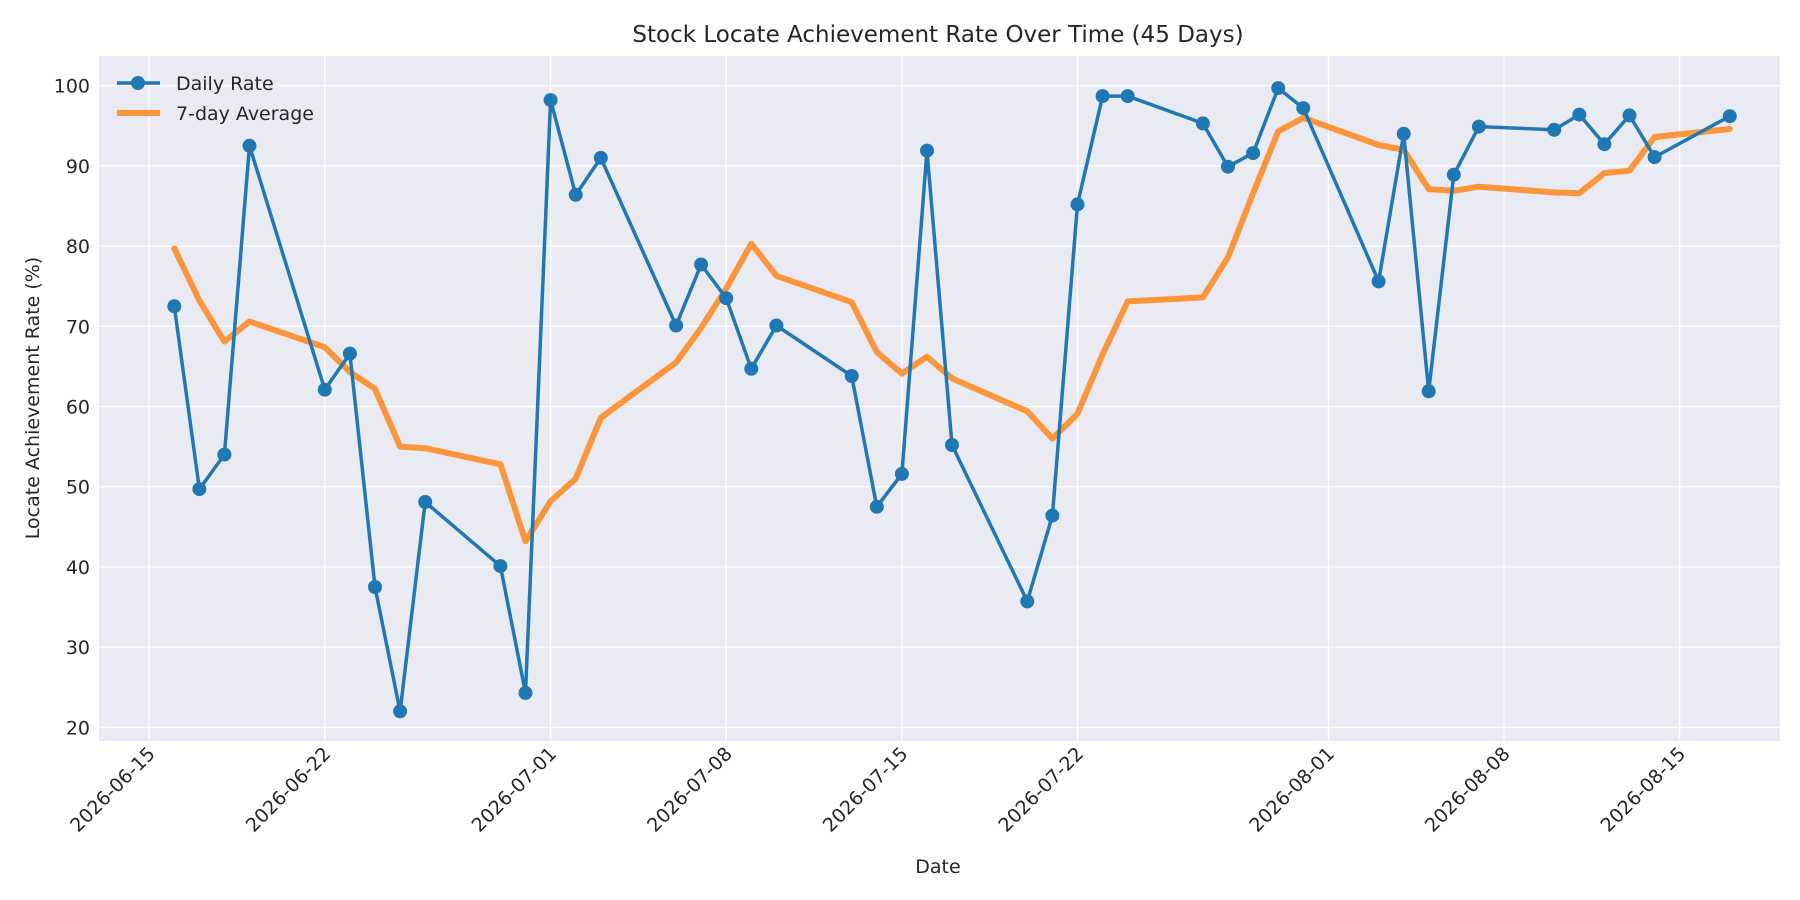 The width and height of the screenshot is (1800, 900). I want to click on y-tick-label: 30, so click(78, 648).